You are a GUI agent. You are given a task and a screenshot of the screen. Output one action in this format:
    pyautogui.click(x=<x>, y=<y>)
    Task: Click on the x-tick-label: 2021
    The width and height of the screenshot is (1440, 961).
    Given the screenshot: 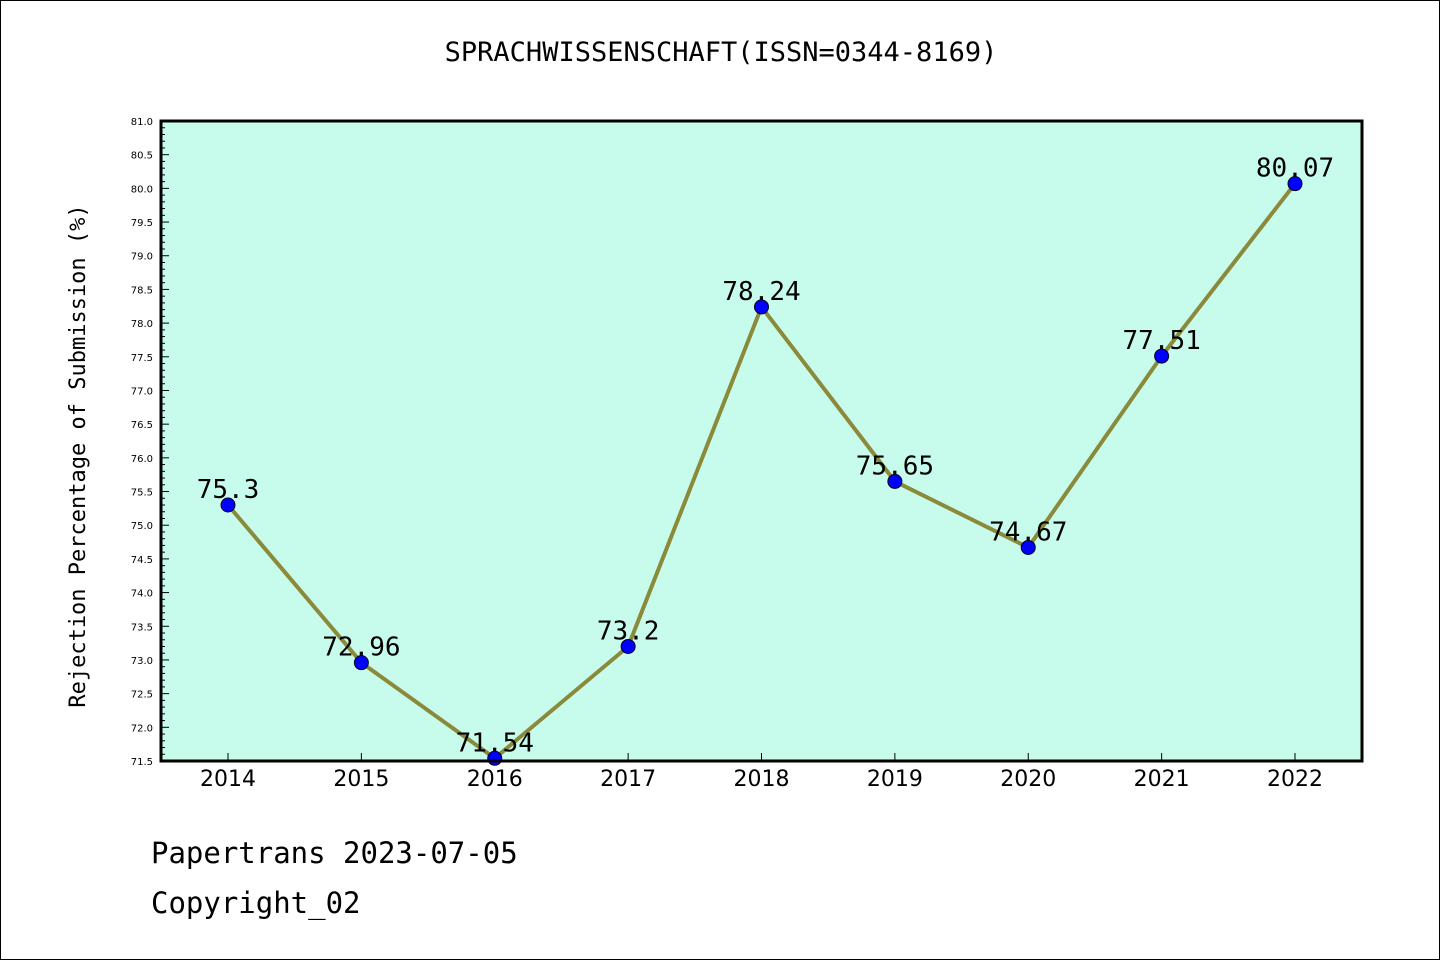 What is the action you would take?
    pyautogui.click(x=1162, y=779)
    